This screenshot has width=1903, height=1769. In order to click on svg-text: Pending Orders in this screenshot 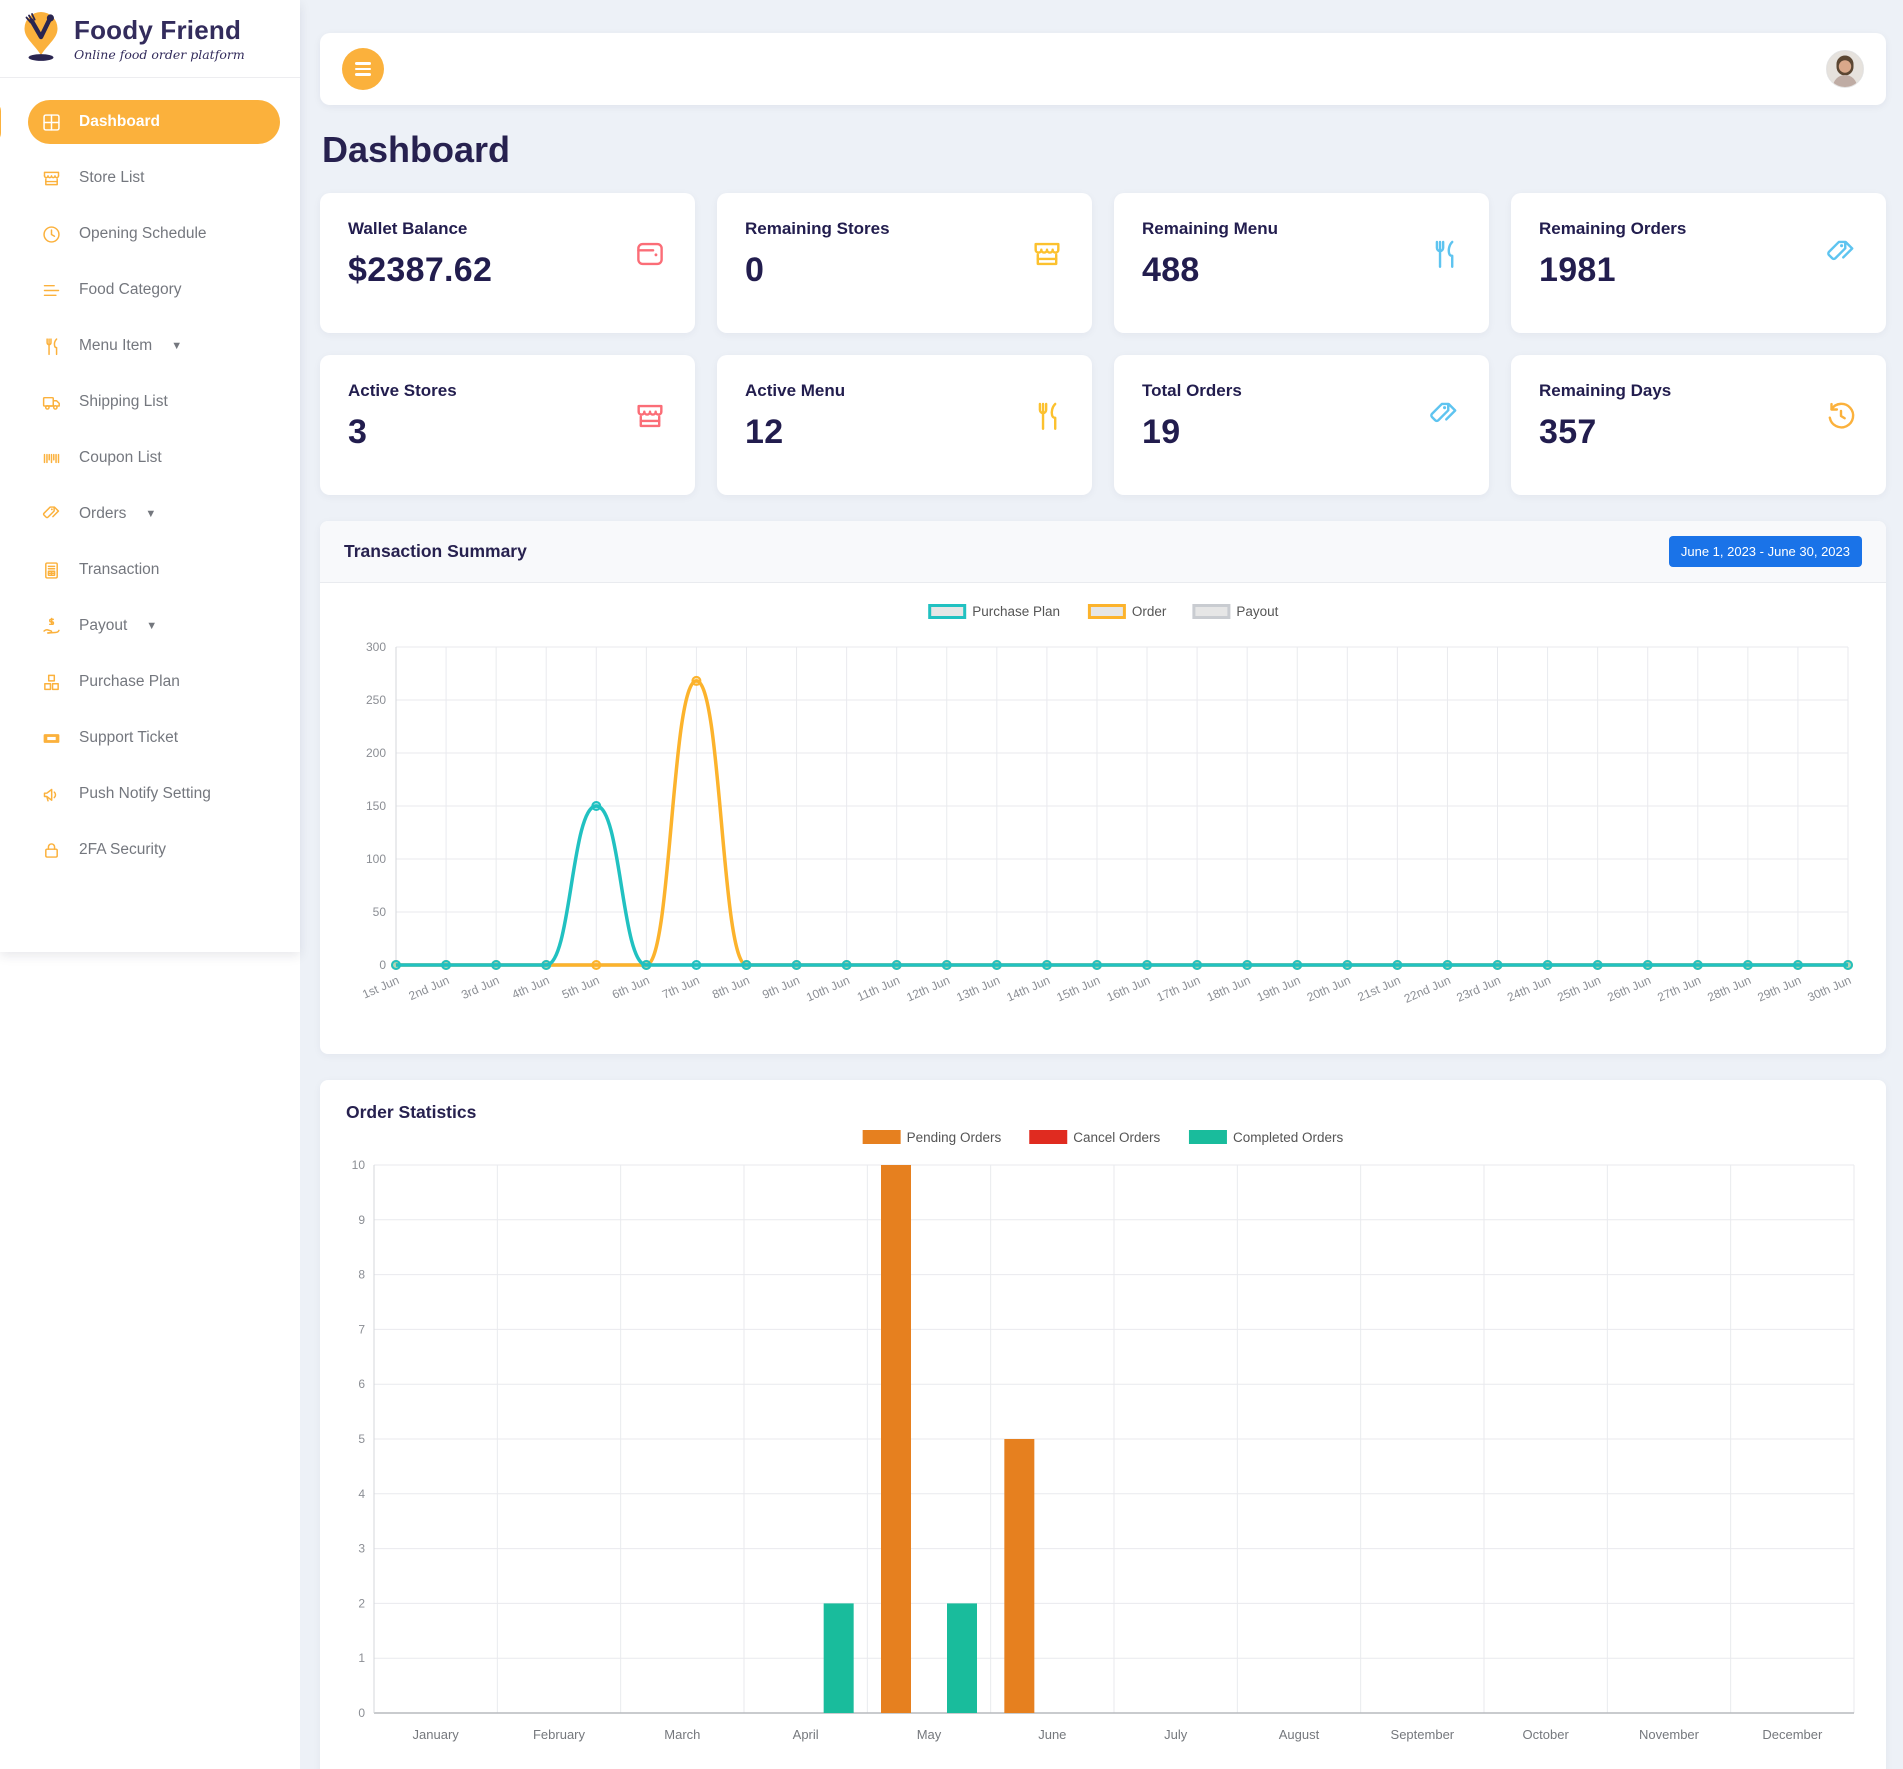, I will do `click(954, 1137)`.